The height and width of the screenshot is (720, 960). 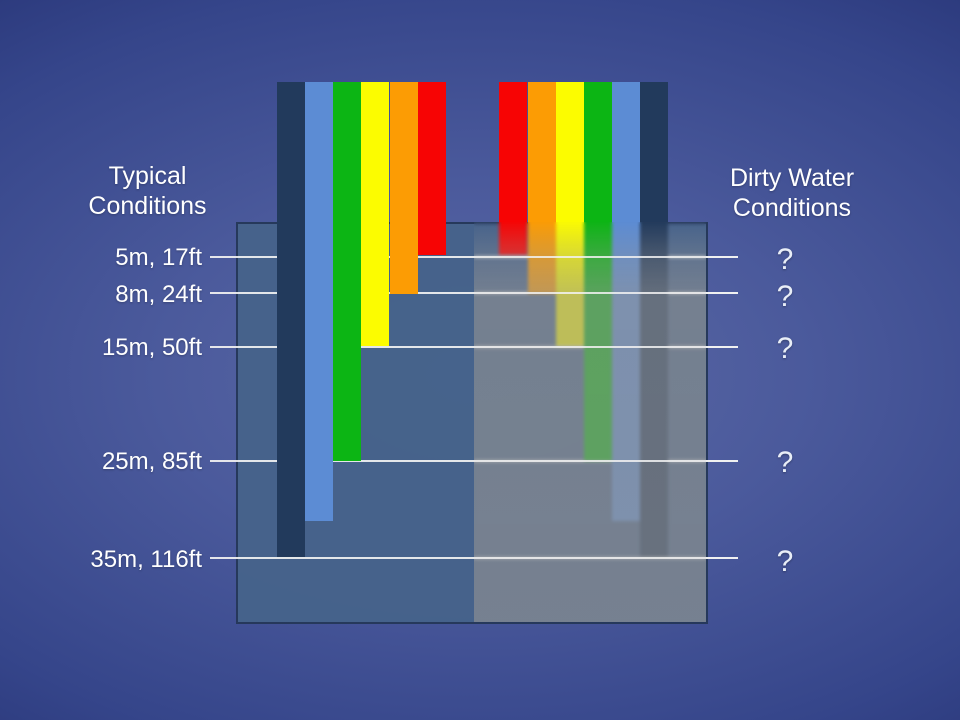 I want to click on depth-label-1: 5m, 17ft, so click(x=158, y=257).